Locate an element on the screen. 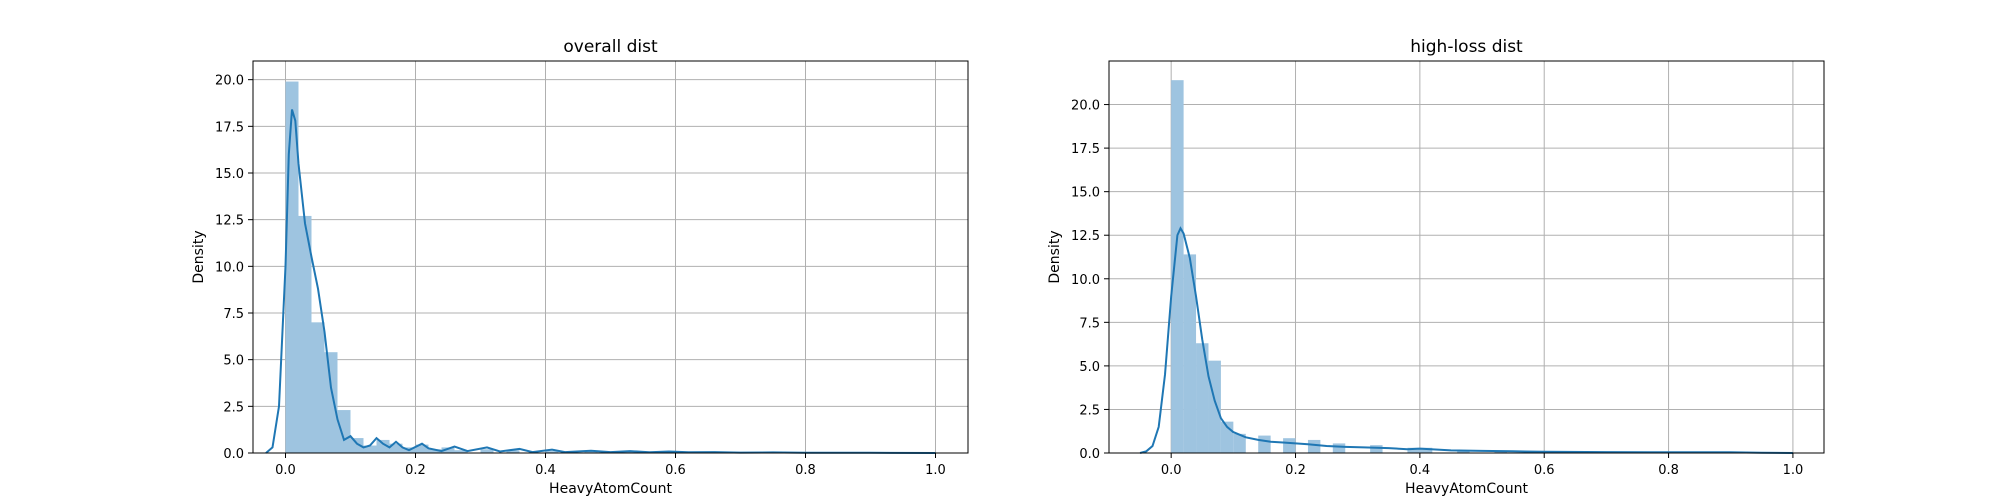 This screenshot has height=500, width=2000. kde-line is located at coordinates (1466, 340).